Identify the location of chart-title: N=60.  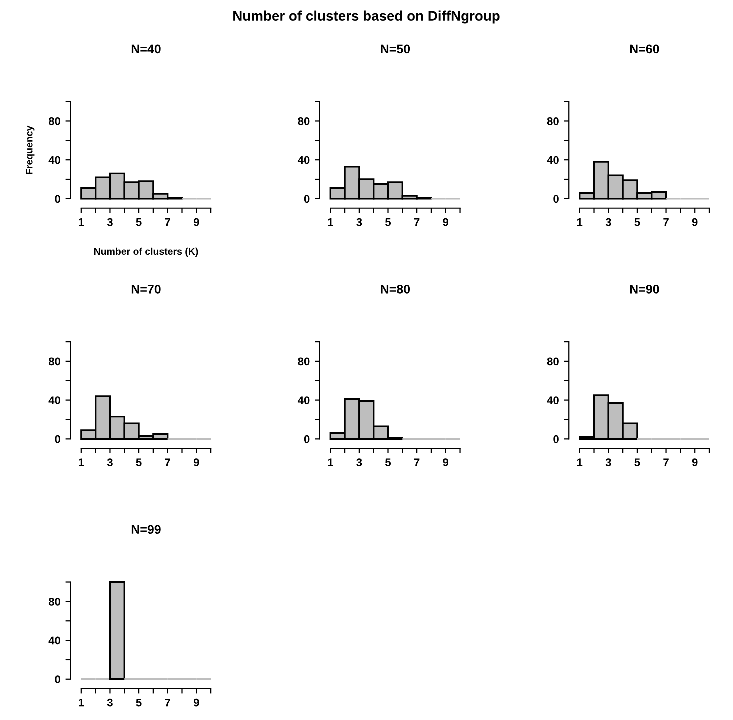
(645, 49).